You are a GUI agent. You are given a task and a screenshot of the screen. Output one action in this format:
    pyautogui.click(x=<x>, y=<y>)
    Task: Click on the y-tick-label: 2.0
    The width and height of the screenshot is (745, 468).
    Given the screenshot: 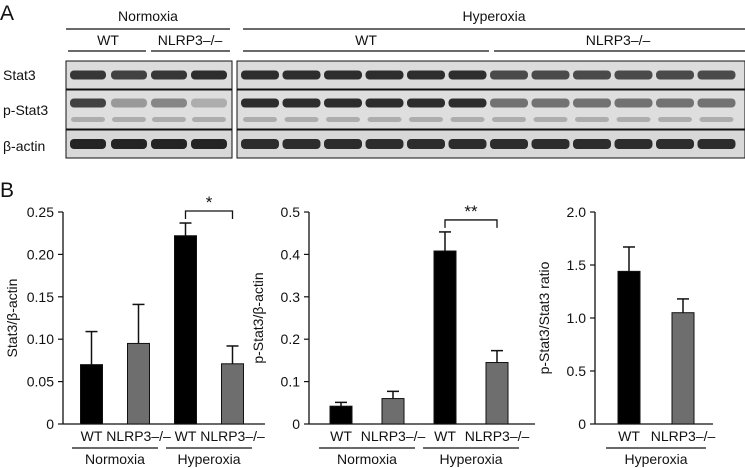 What is the action you would take?
    pyautogui.click(x=577, y=212)
    